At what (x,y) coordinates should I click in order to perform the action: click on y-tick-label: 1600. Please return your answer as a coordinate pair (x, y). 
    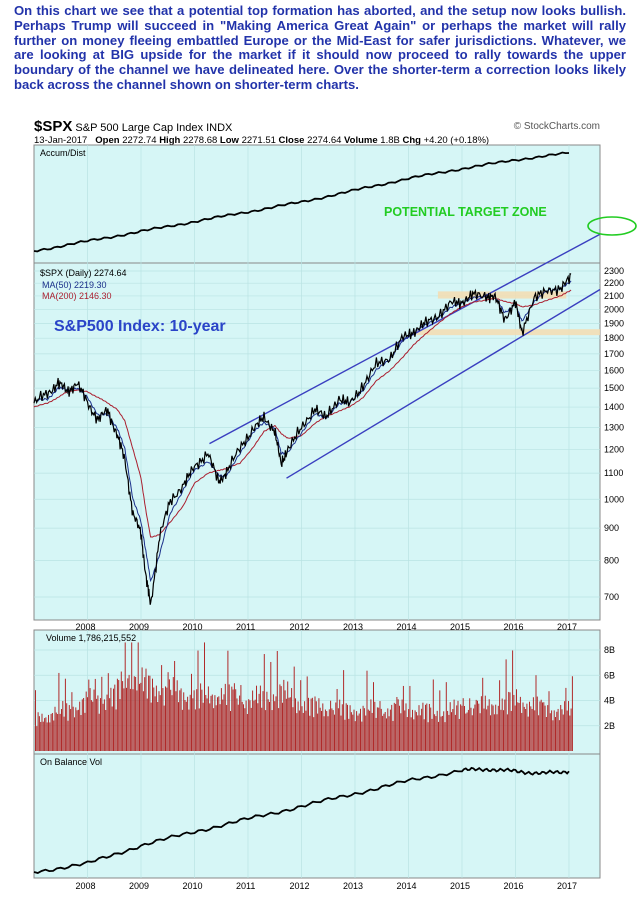
    Looking at the image, I should click on (614, 370).